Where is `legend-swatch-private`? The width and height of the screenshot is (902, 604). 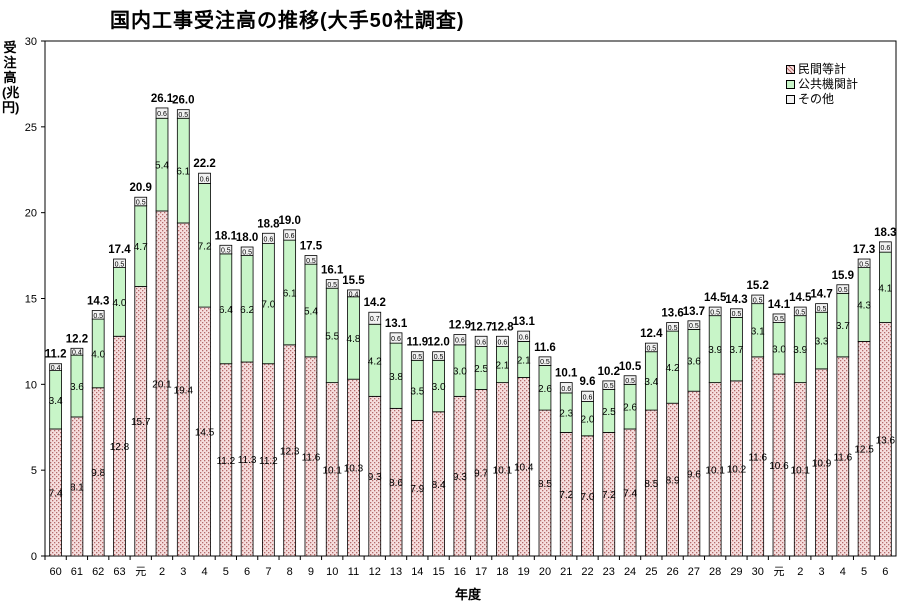 legend-swatch-private is located at coordinates (790, 69).